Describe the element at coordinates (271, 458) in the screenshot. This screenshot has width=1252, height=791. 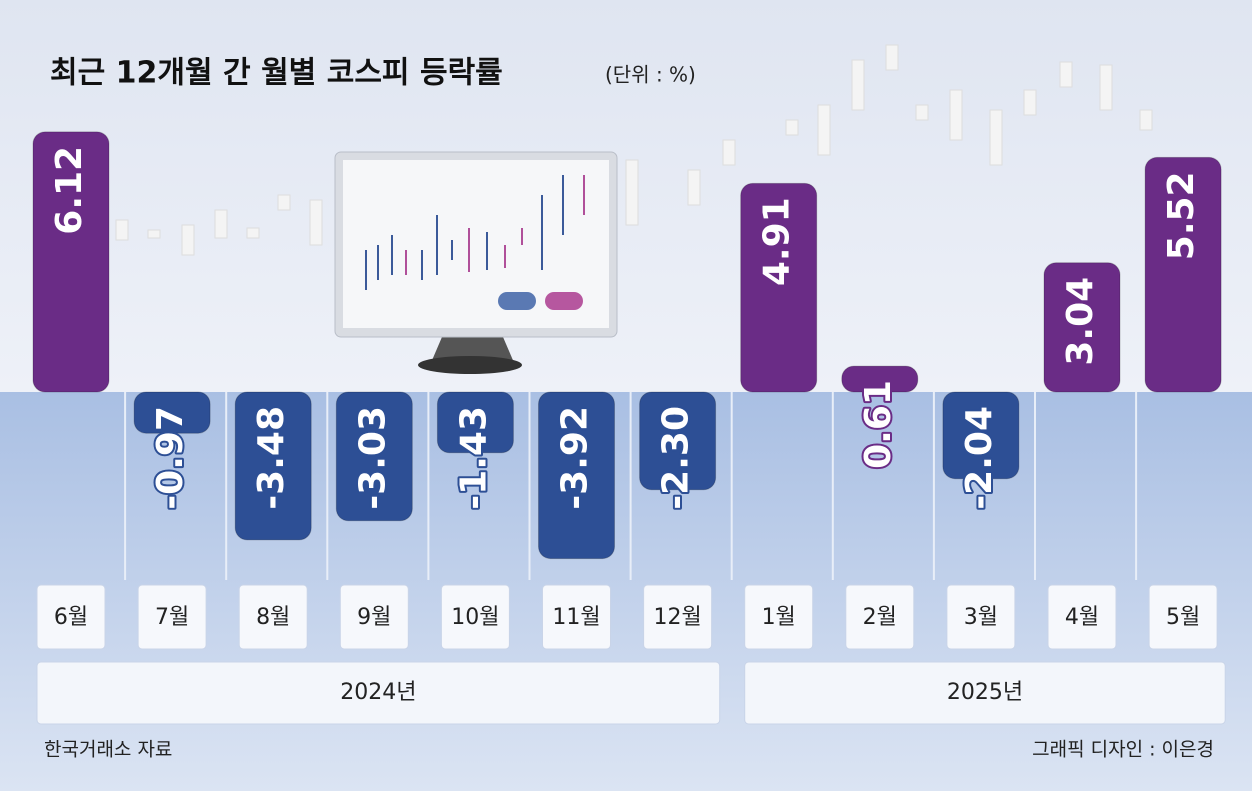
I see `value-label: -3.48` at that location.